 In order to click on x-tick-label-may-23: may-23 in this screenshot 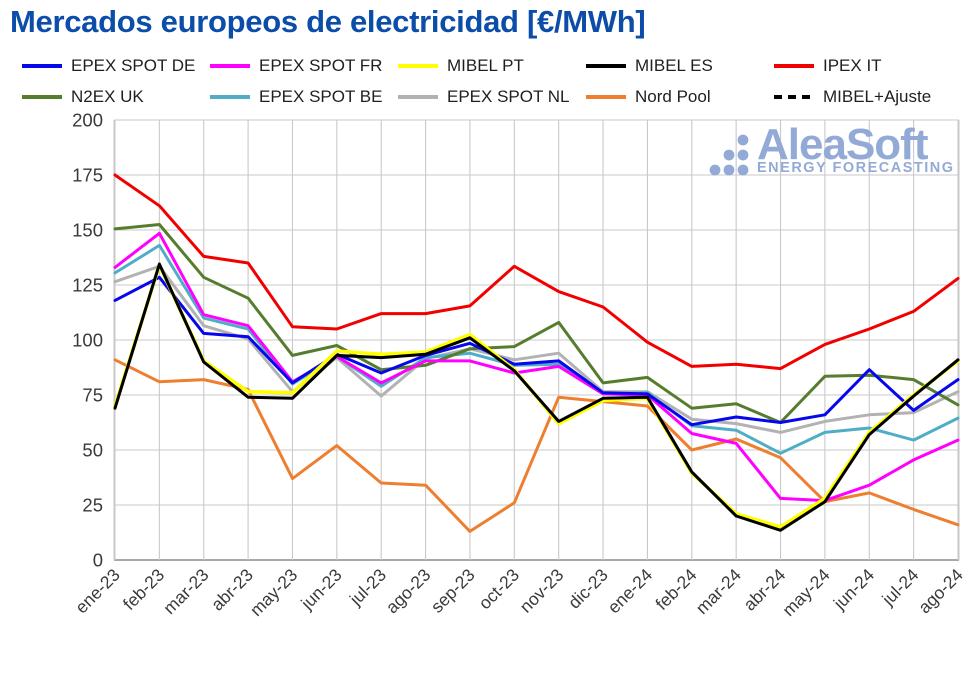, I will do `click(273, 592)`.